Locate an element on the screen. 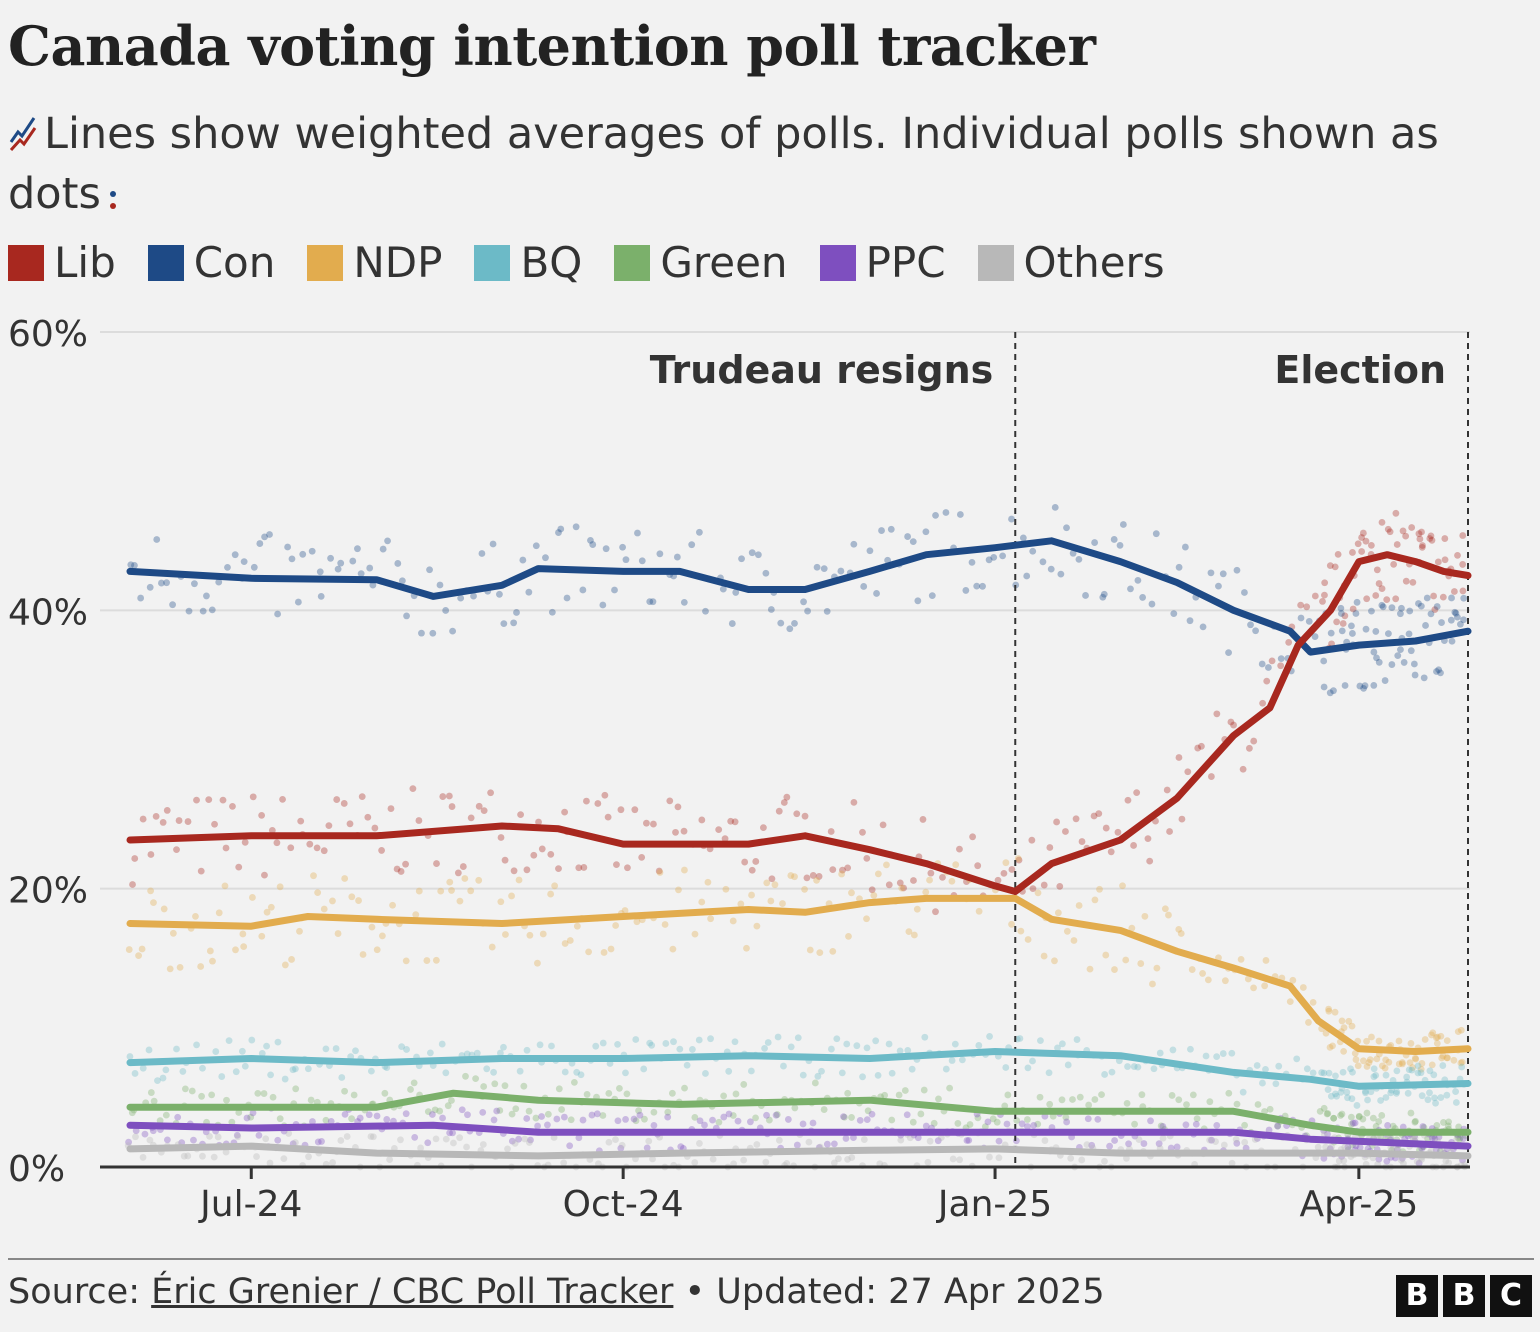 The width and height of the screenshot is (1540, 1332). source-link: Éric Grenier / CBC Poll Tracker is located at coordinates (412, 1292).